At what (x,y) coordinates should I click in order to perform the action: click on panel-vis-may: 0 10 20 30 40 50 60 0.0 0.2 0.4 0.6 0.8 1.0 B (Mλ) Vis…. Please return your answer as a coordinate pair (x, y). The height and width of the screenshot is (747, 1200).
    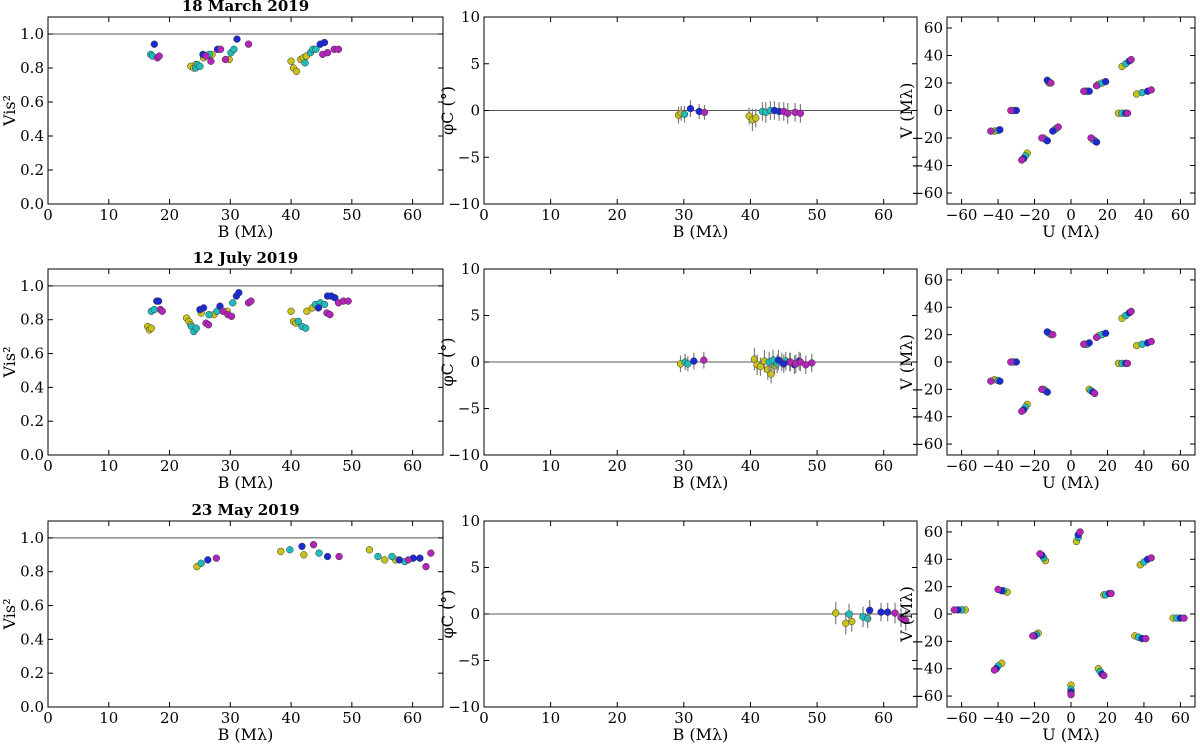
    Looking at the image, I should click on (222, 622).